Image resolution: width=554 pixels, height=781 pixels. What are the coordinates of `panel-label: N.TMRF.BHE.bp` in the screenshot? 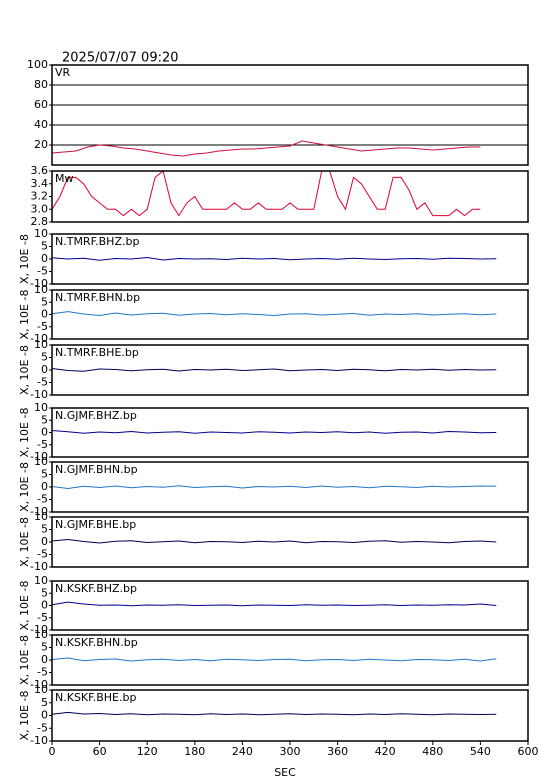 It's located at (97, 352).